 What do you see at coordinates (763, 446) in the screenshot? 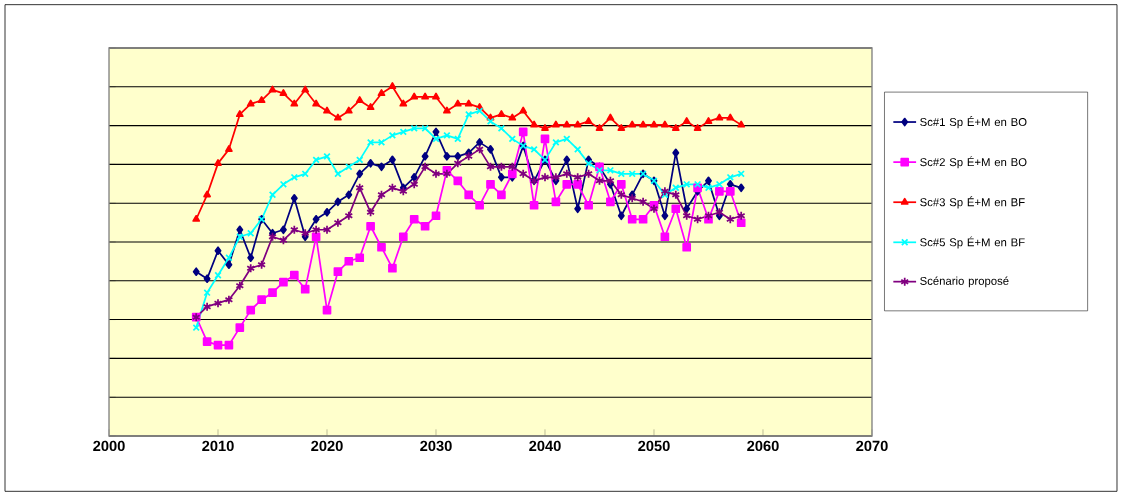
I see `x-tick-label: 2060` at bounding box center [763, 446].